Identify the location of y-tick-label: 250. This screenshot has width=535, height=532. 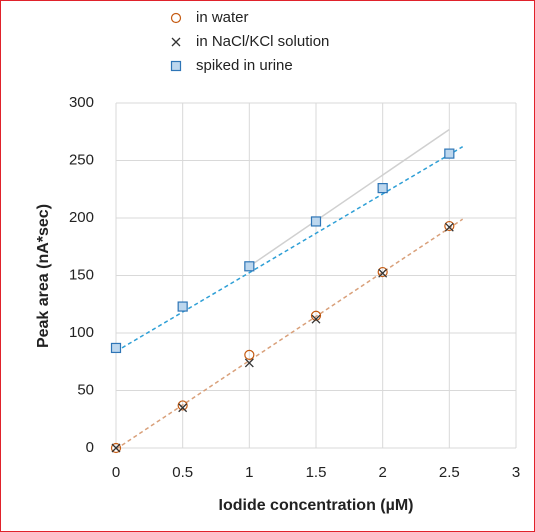
(81, 159).